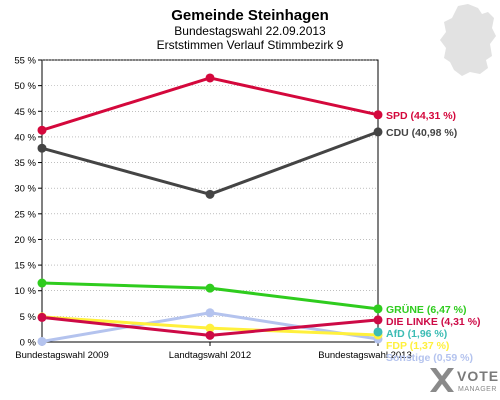  I want to click on brand-name: VOTE, so click(478, 376).